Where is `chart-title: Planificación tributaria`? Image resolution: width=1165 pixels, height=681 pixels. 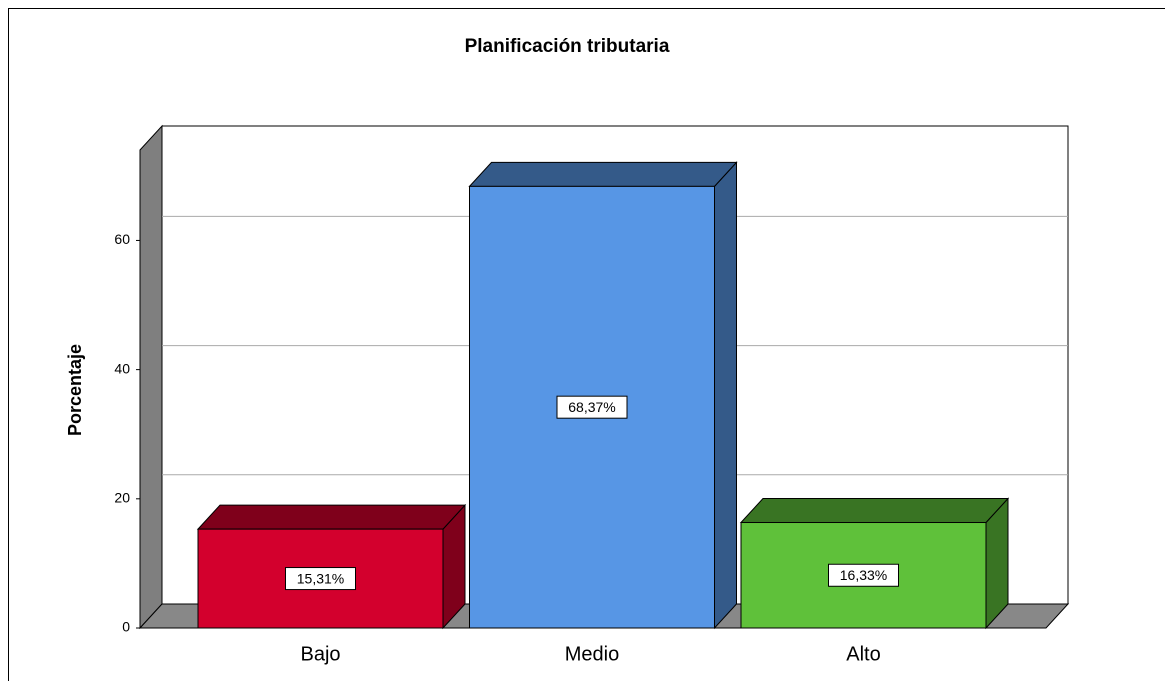
chart-title: Planificación tributaria is located at coordinates (567, 46).